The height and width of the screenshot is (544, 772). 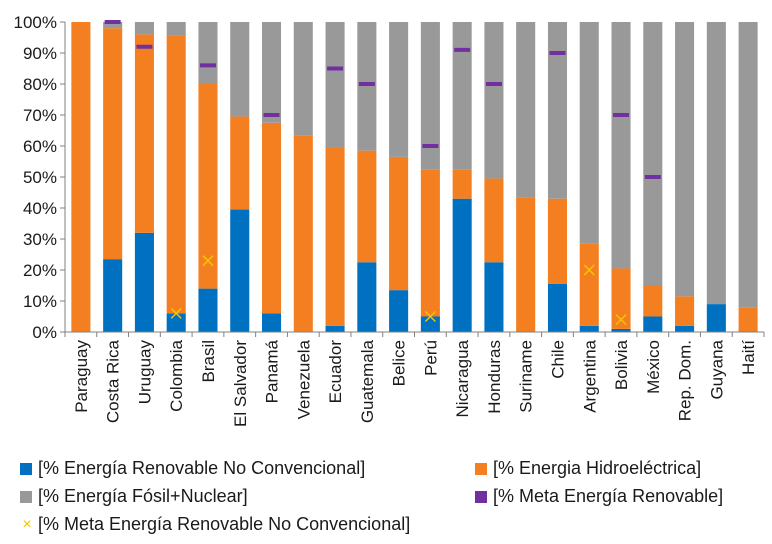 What do you see at coordinates (144, 372) in the screenshot?
I see `x-tick-label: Uruguay` at bounding box center [144, 372].